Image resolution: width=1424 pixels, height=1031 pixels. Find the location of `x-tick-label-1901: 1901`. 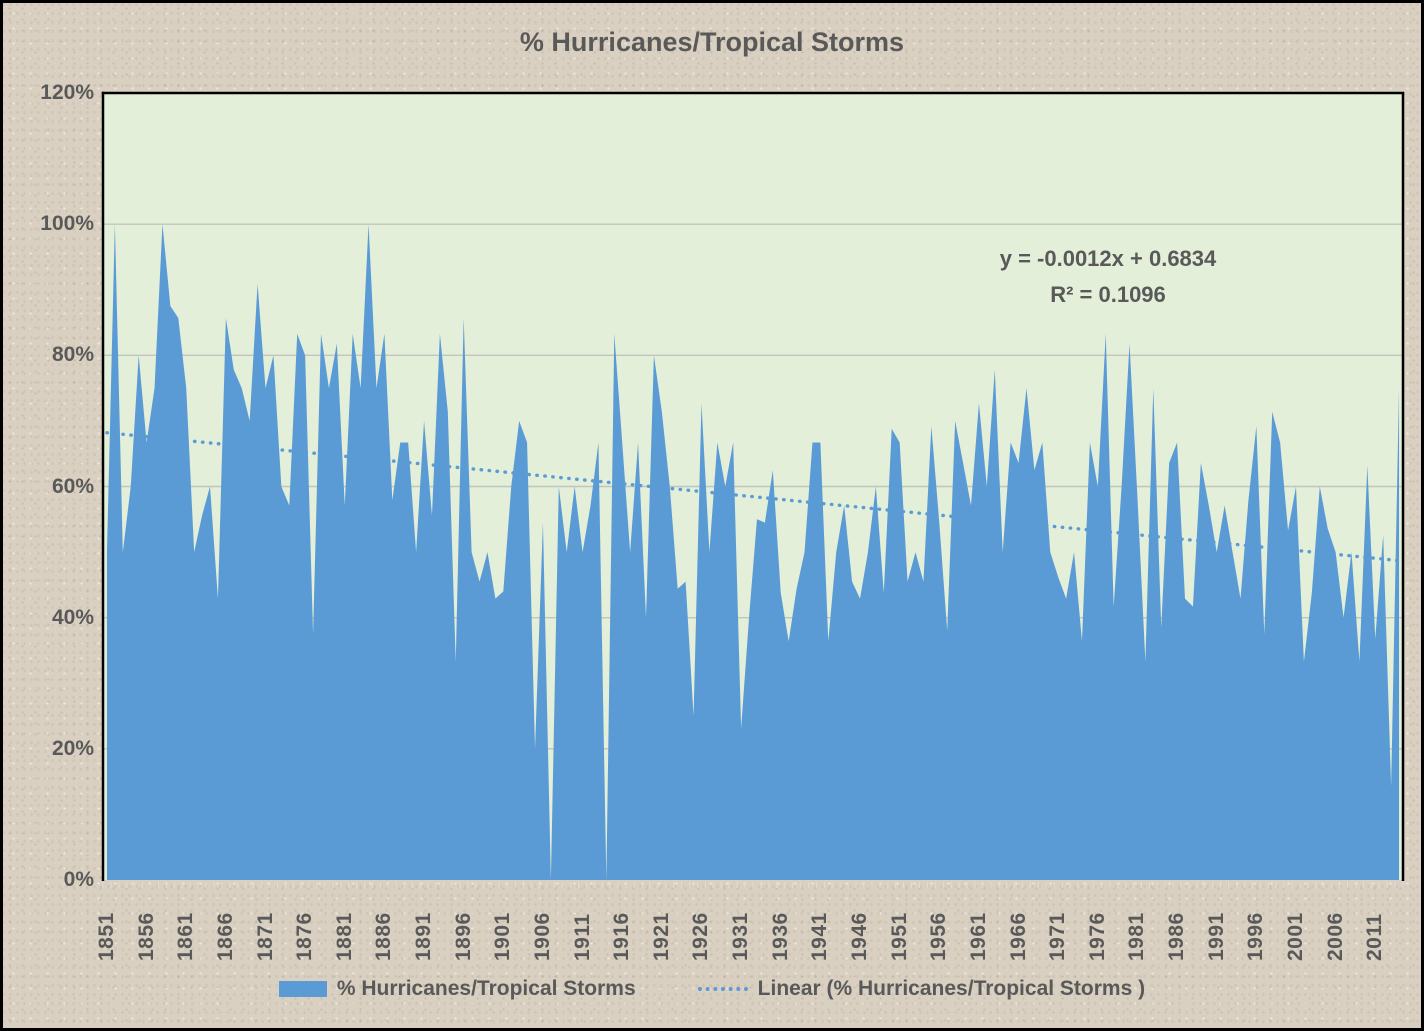

x-tick-label-1901: 1901 is located at coordinates (503, 936).